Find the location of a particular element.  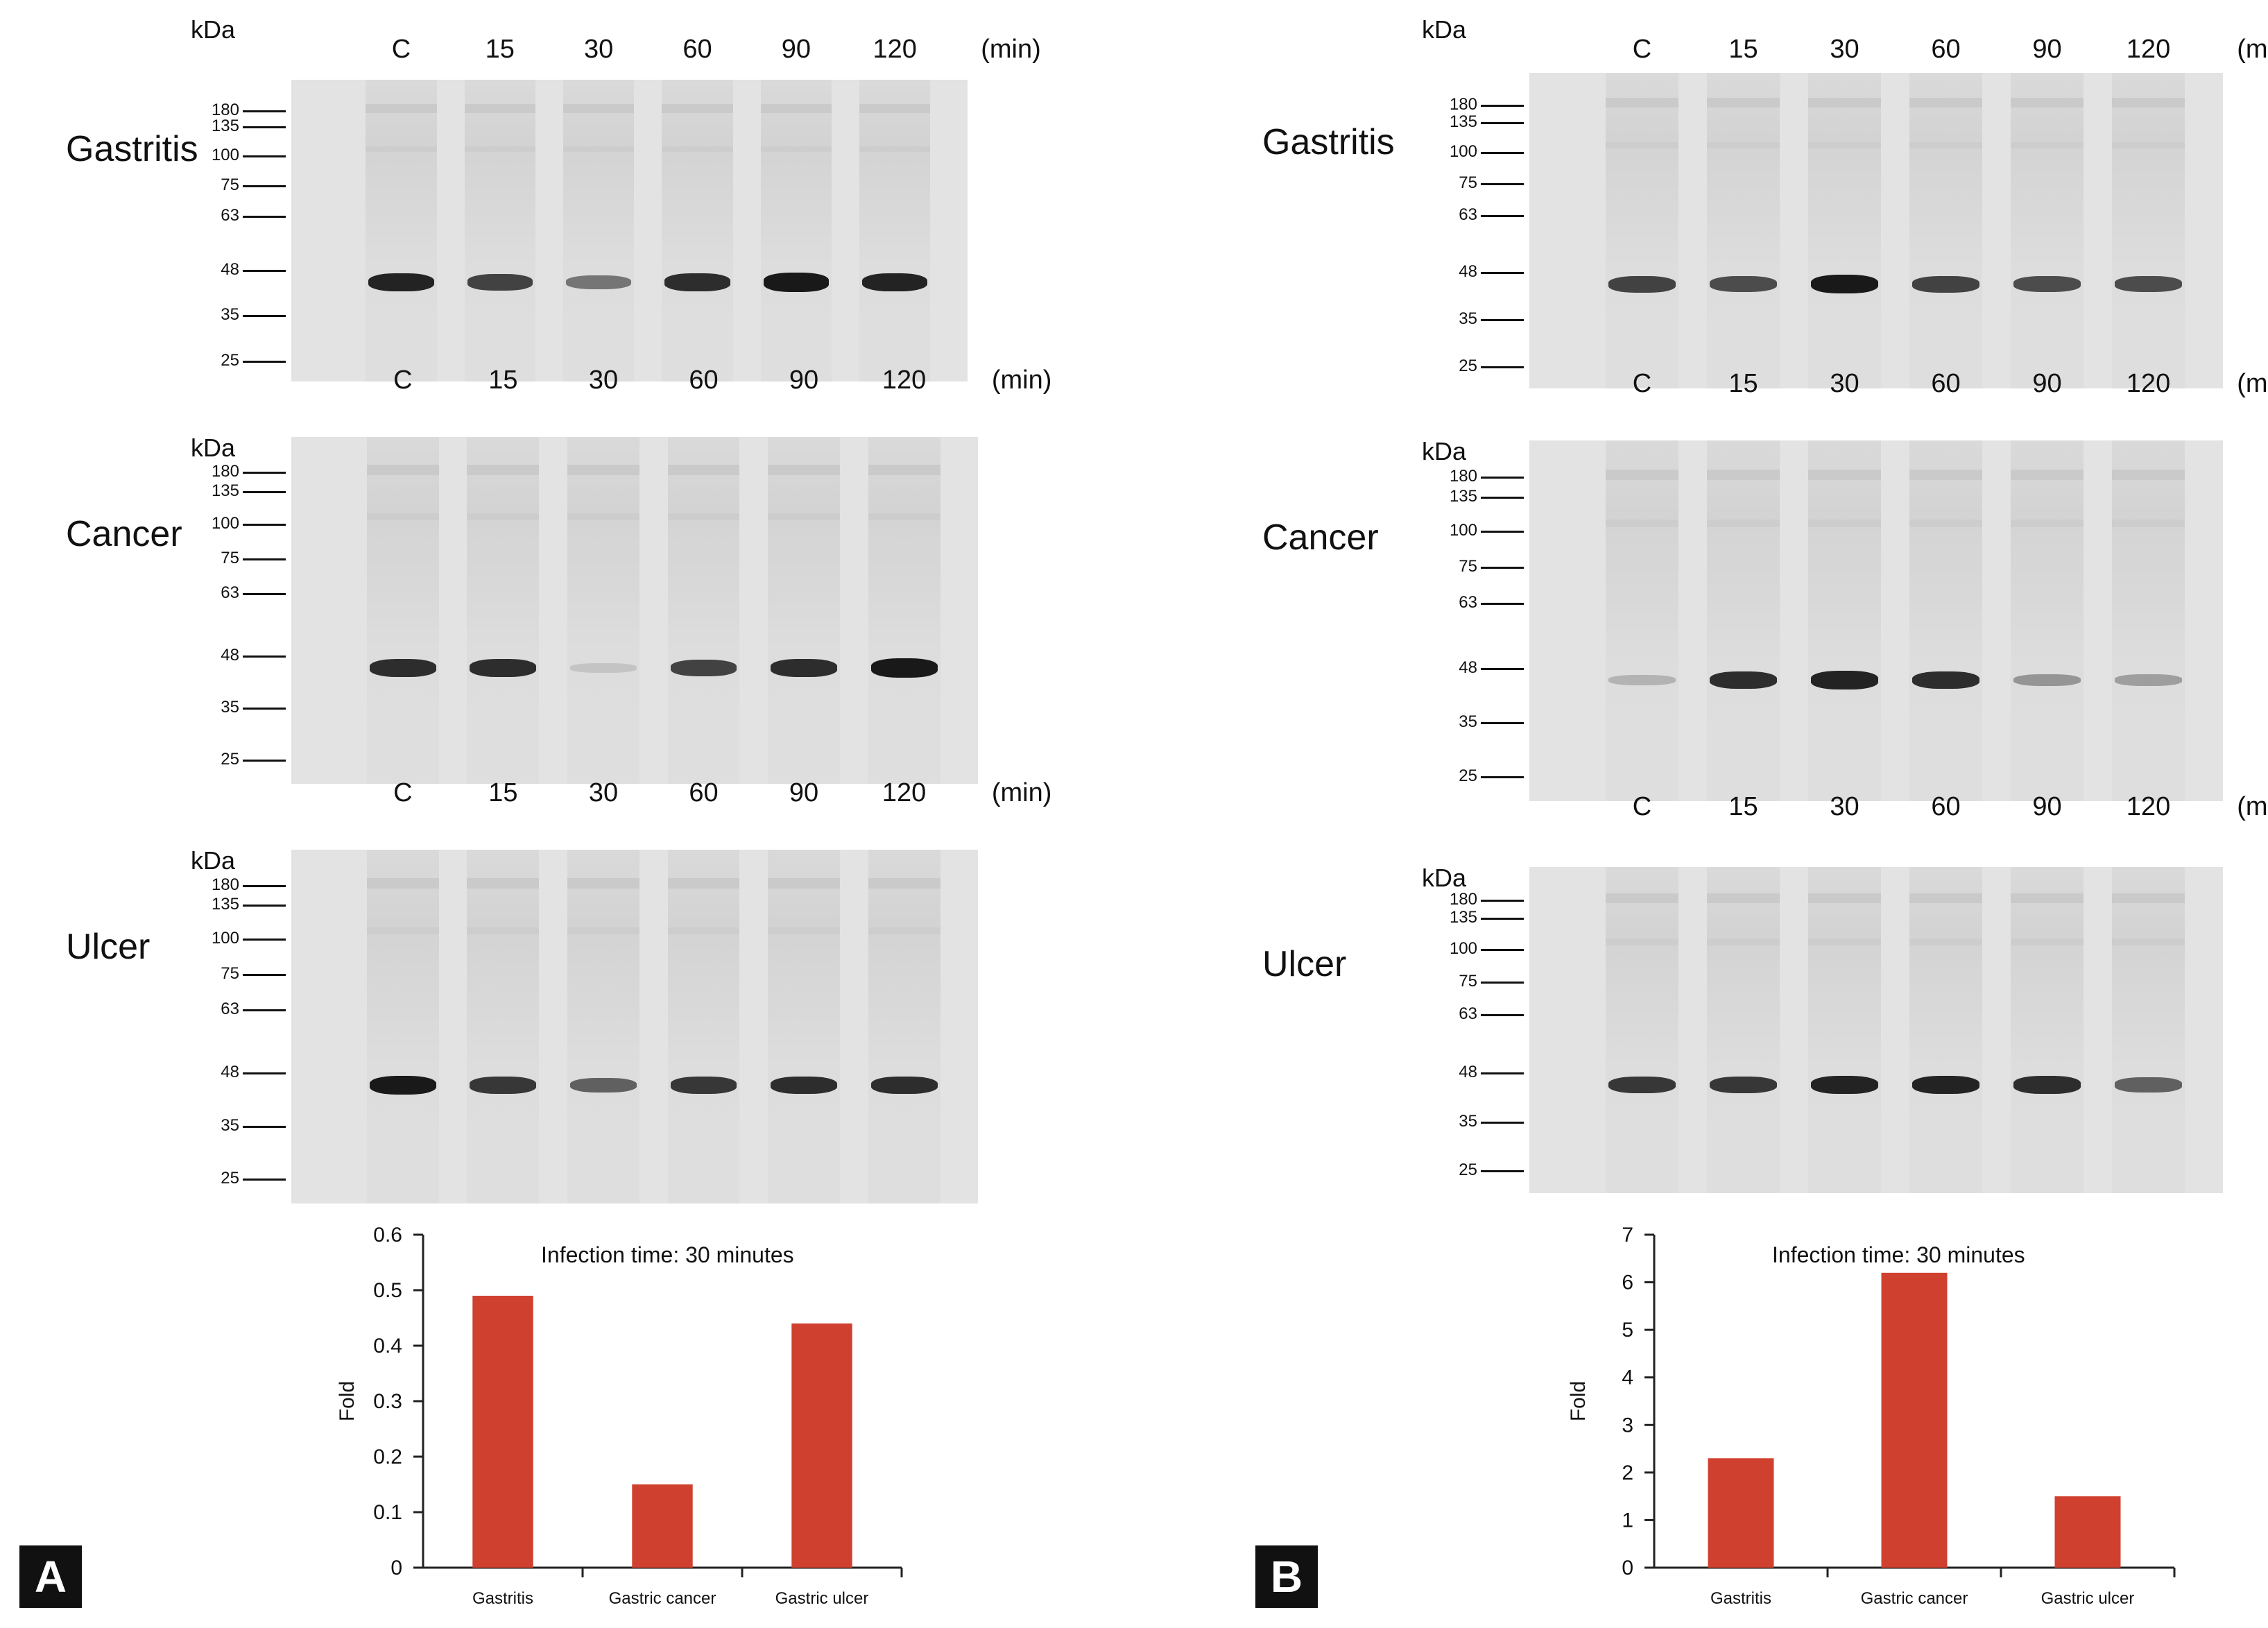

x-tick-label: Gastric cancer is located at coordinates (663, 1598).